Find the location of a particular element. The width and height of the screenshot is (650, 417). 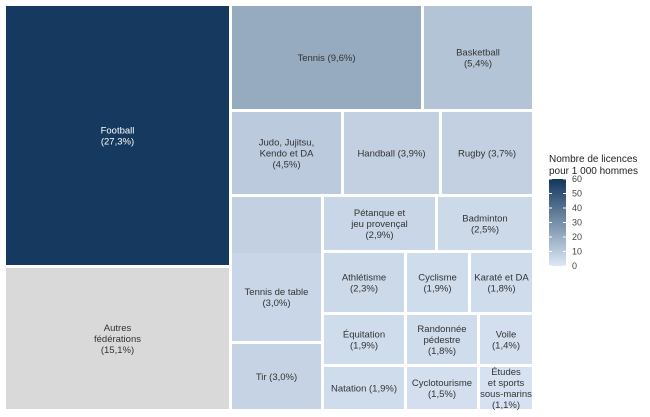

legend-colorbar is located at coordinates (557, 222).